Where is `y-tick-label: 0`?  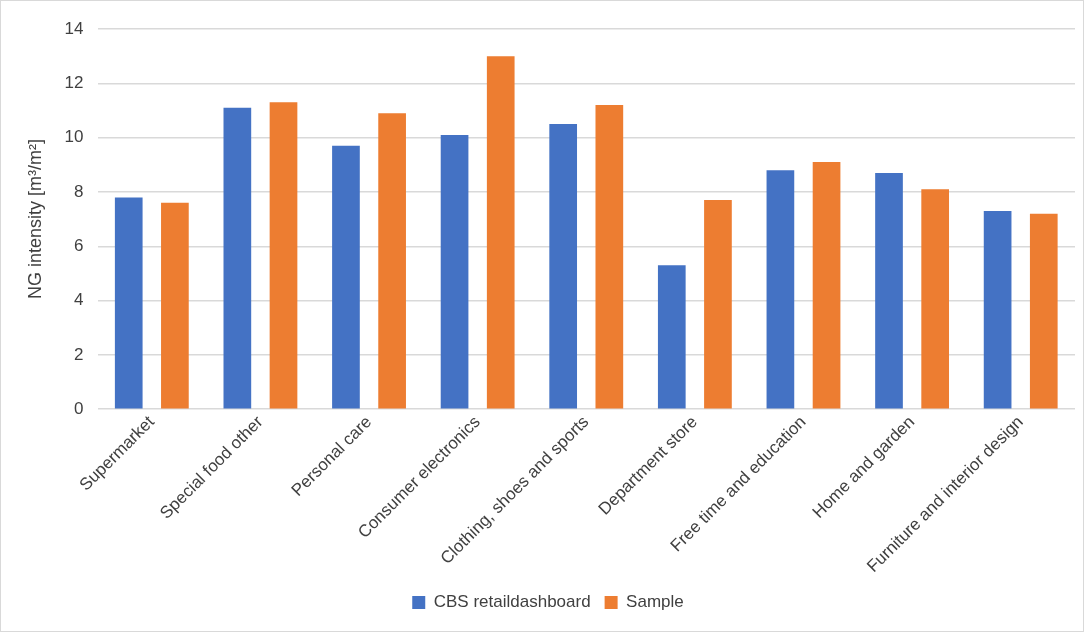 y-tick-label: 0 is located at coordinates (79, 408).